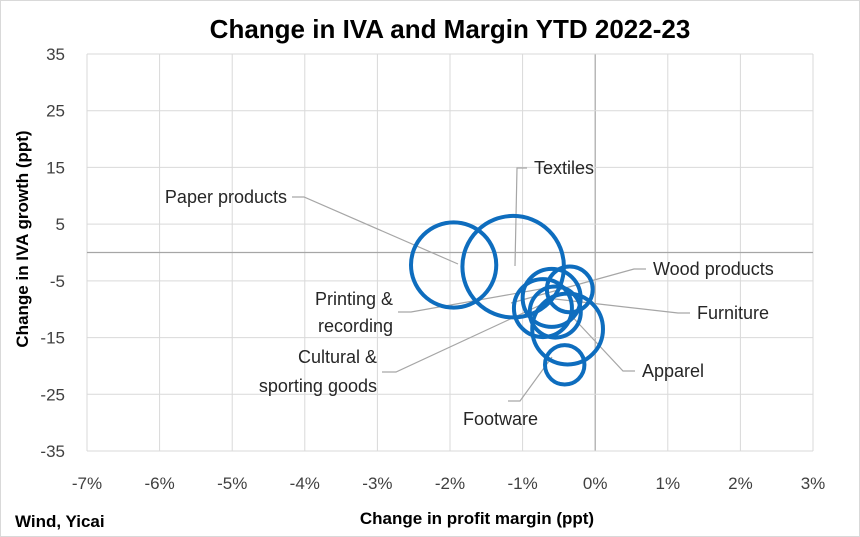 The width and height of the screenshot is (860, 537). What do you see at coordinates (318, 386) in the screenshot?
I see `data-label: sporting goods` at bounding box center [318, 386].